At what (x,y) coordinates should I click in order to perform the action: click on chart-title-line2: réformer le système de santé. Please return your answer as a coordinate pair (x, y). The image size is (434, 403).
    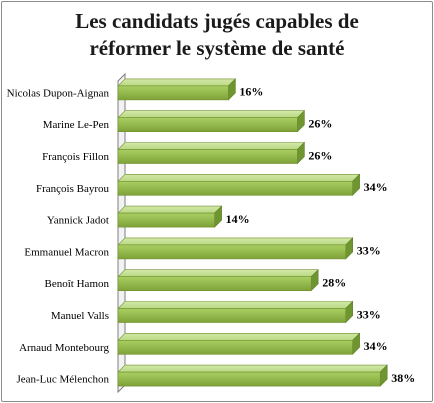
    Looking at the image, I should click on (217, 48).